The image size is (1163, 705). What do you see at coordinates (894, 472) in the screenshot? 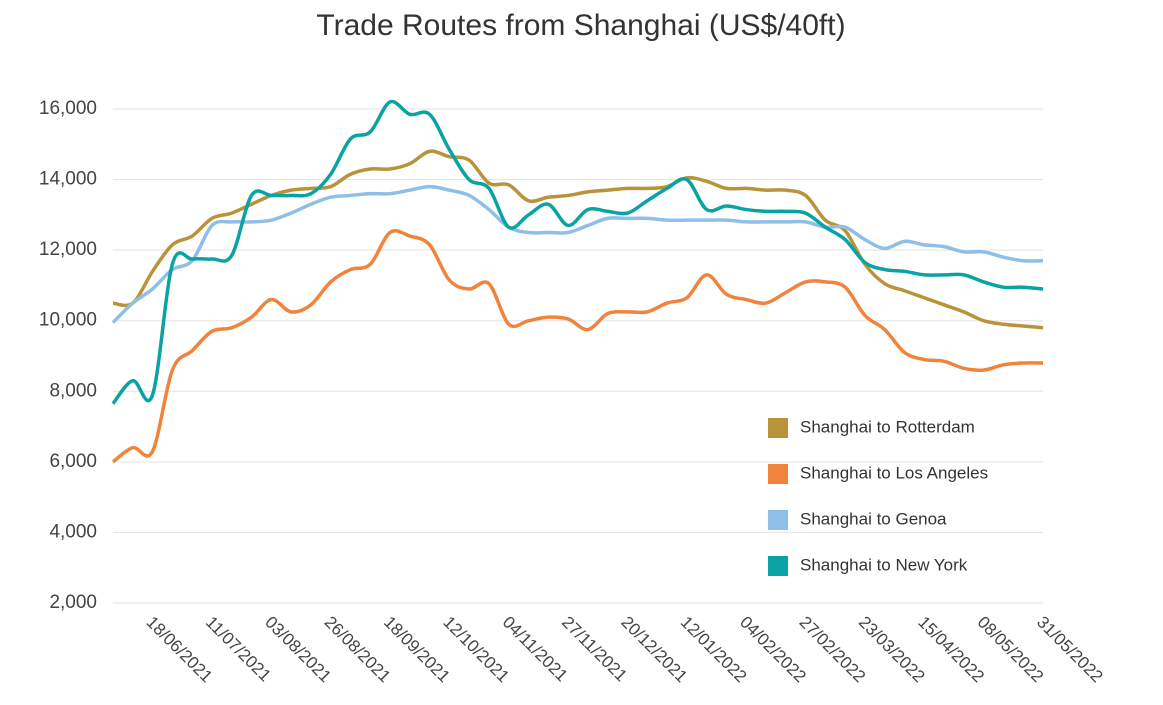
I see `legend-label: Shanghai to Los Angeles` at bounding box center [894, 472].